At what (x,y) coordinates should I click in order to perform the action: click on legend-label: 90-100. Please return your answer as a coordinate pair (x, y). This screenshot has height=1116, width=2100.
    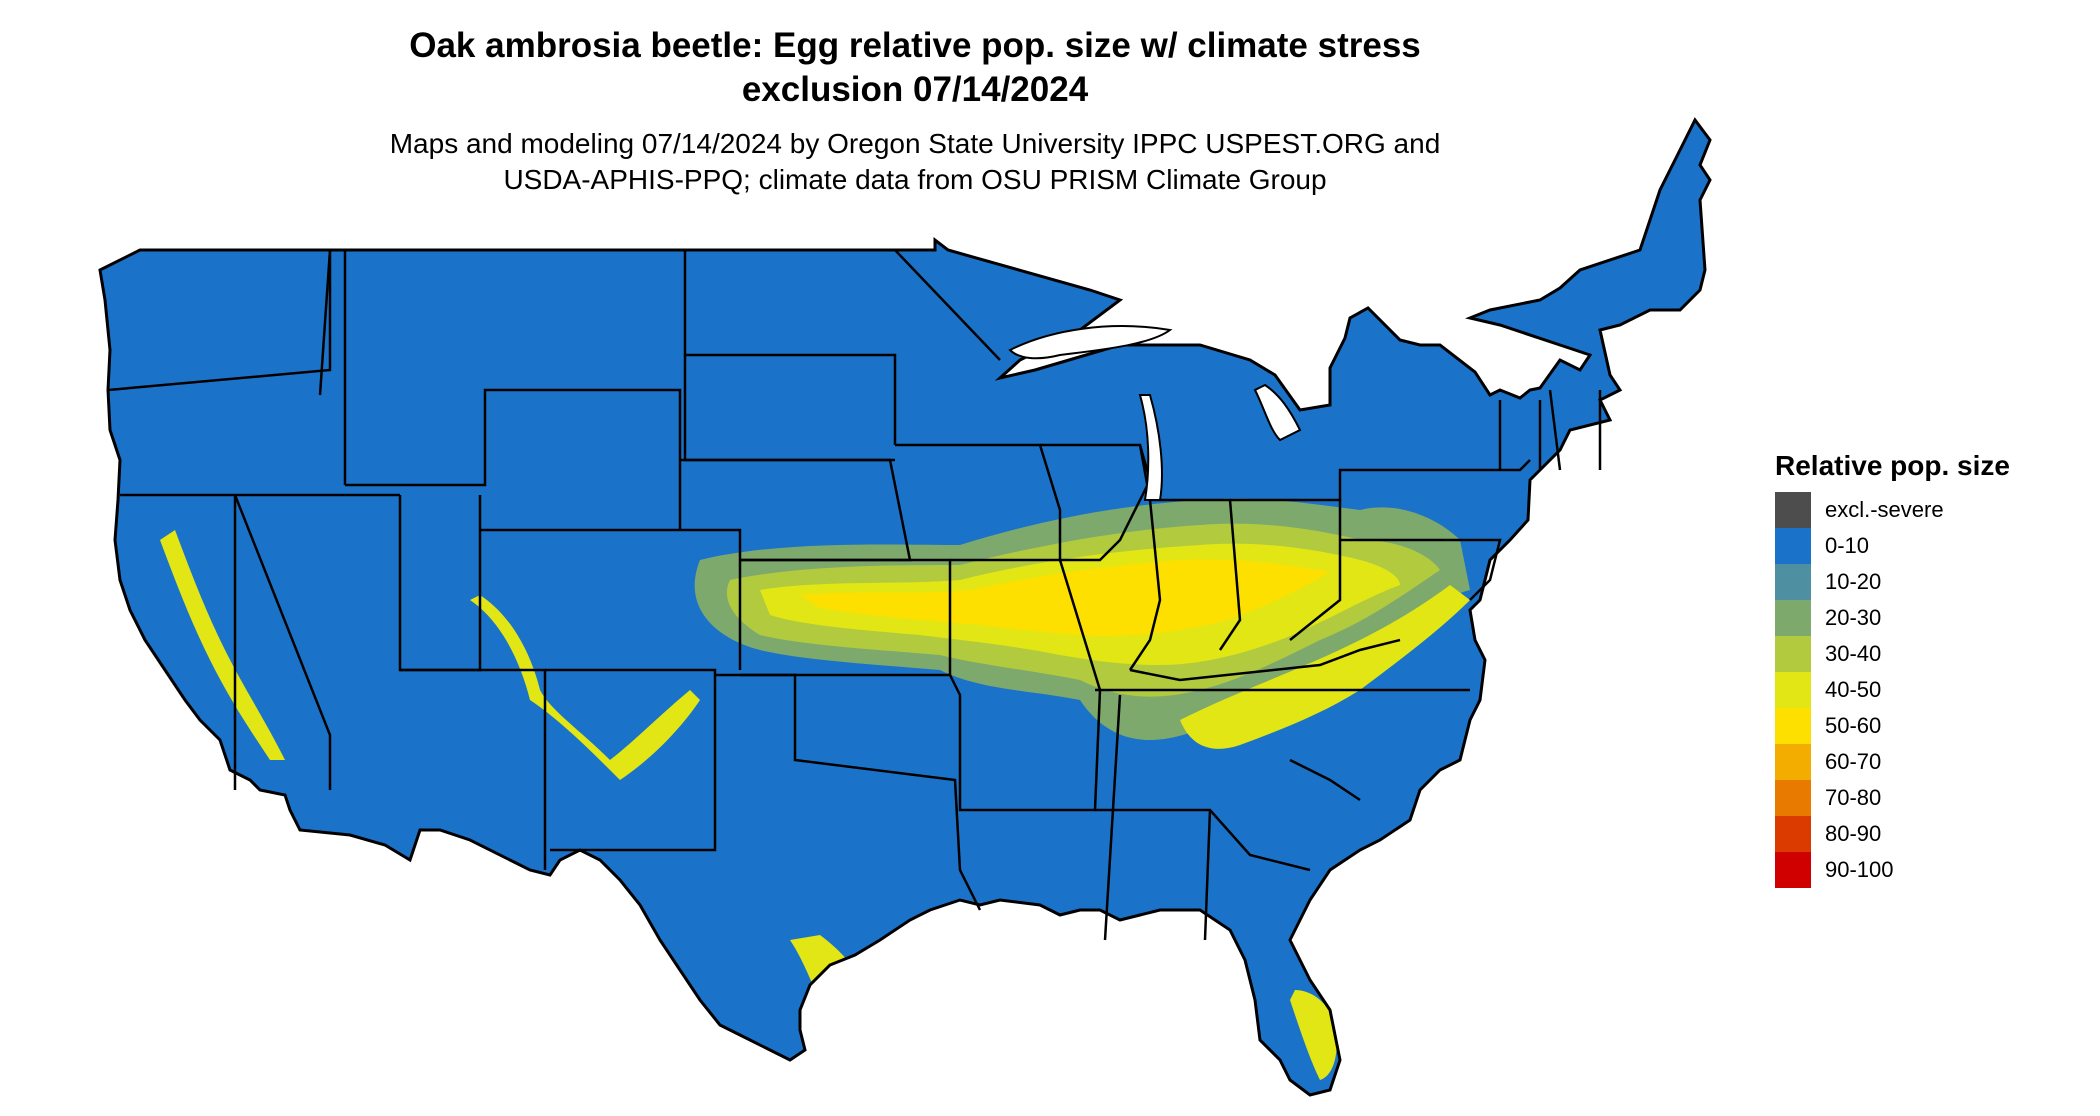
    Looking at the image, I should click on (1859, 869).